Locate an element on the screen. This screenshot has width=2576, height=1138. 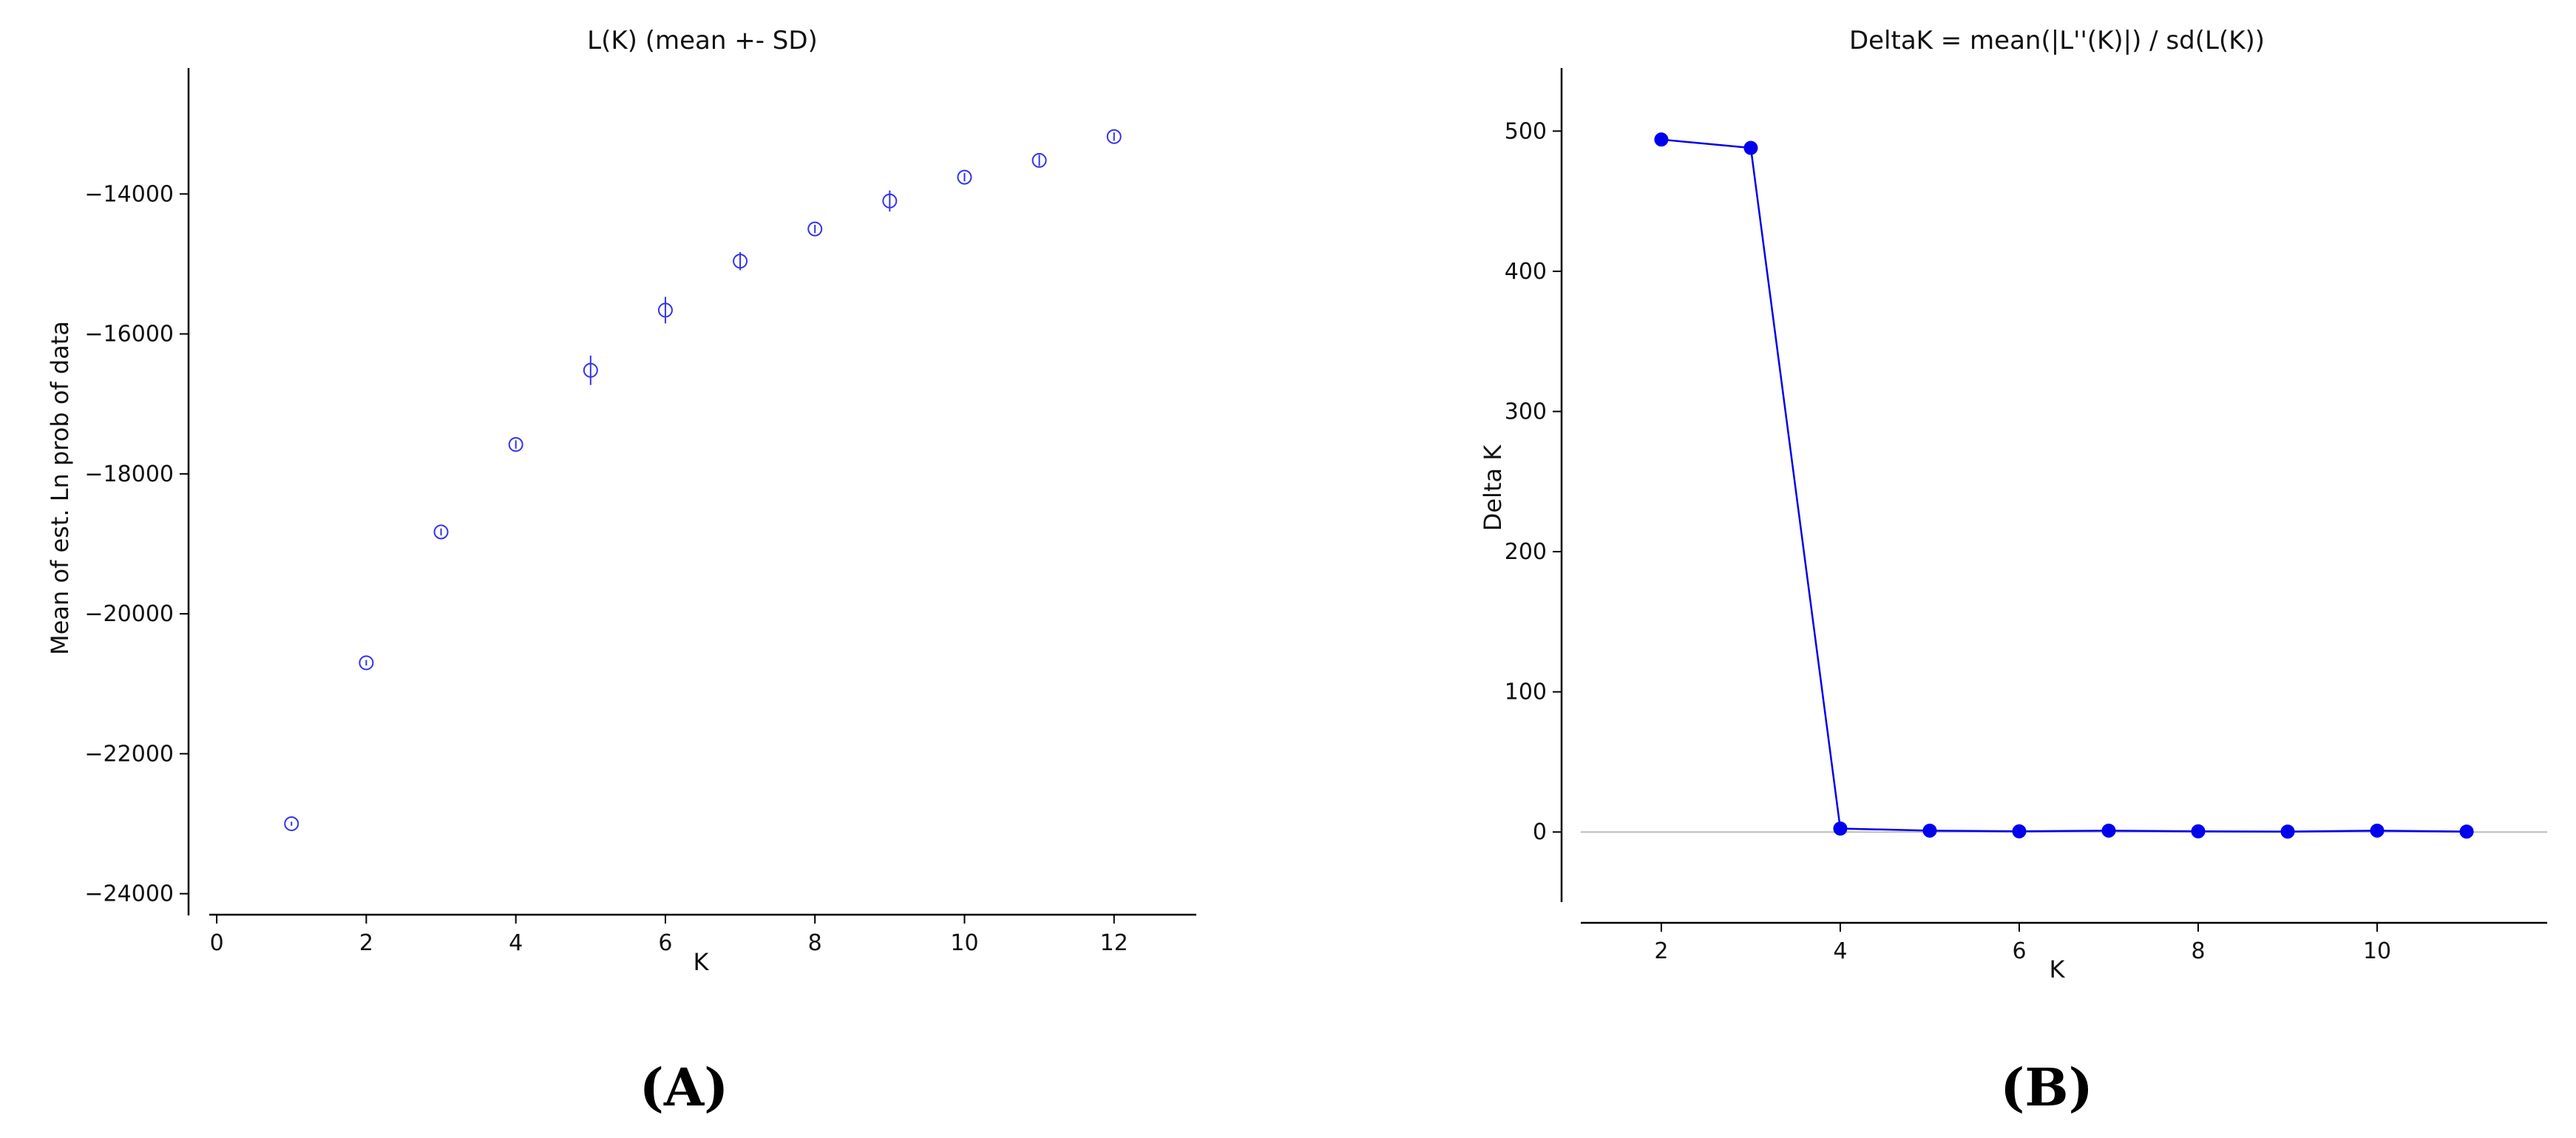
panel-a-x-tick-label: 4 is located at coordinates (516, 943).